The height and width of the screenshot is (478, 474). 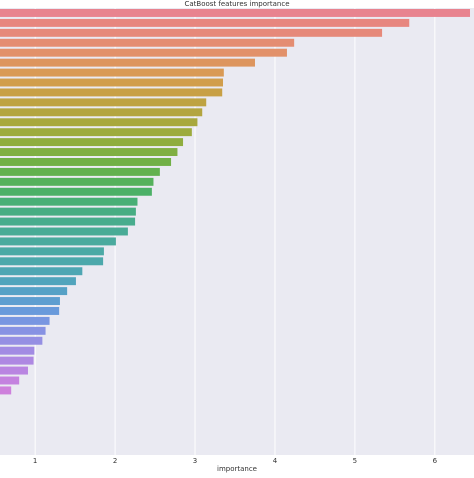 What do you see at coordinates (435, 461) in the screenshot?
I see `x-tick-label: 6` at bounding box center [435, 461].